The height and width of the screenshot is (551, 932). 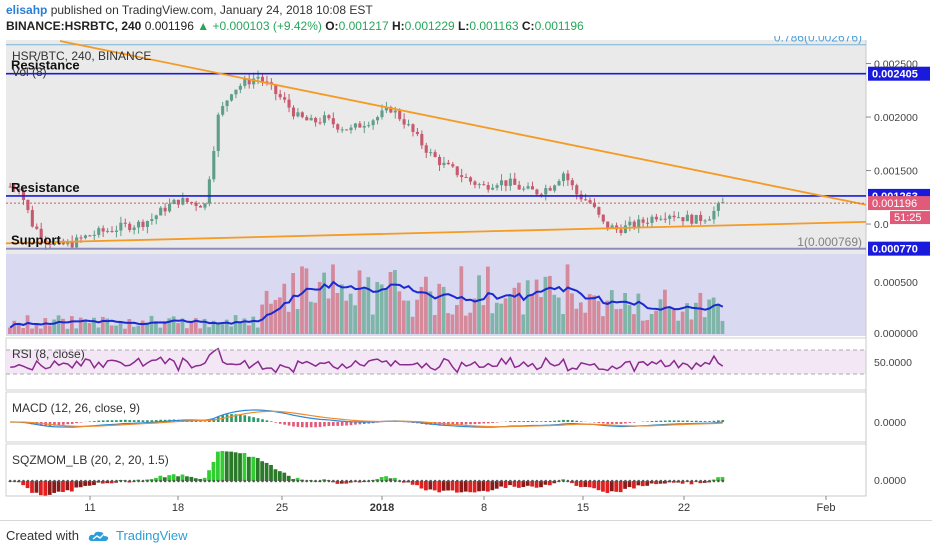 I want to click on created-with-text: Created with, so click(x=42, y=535).